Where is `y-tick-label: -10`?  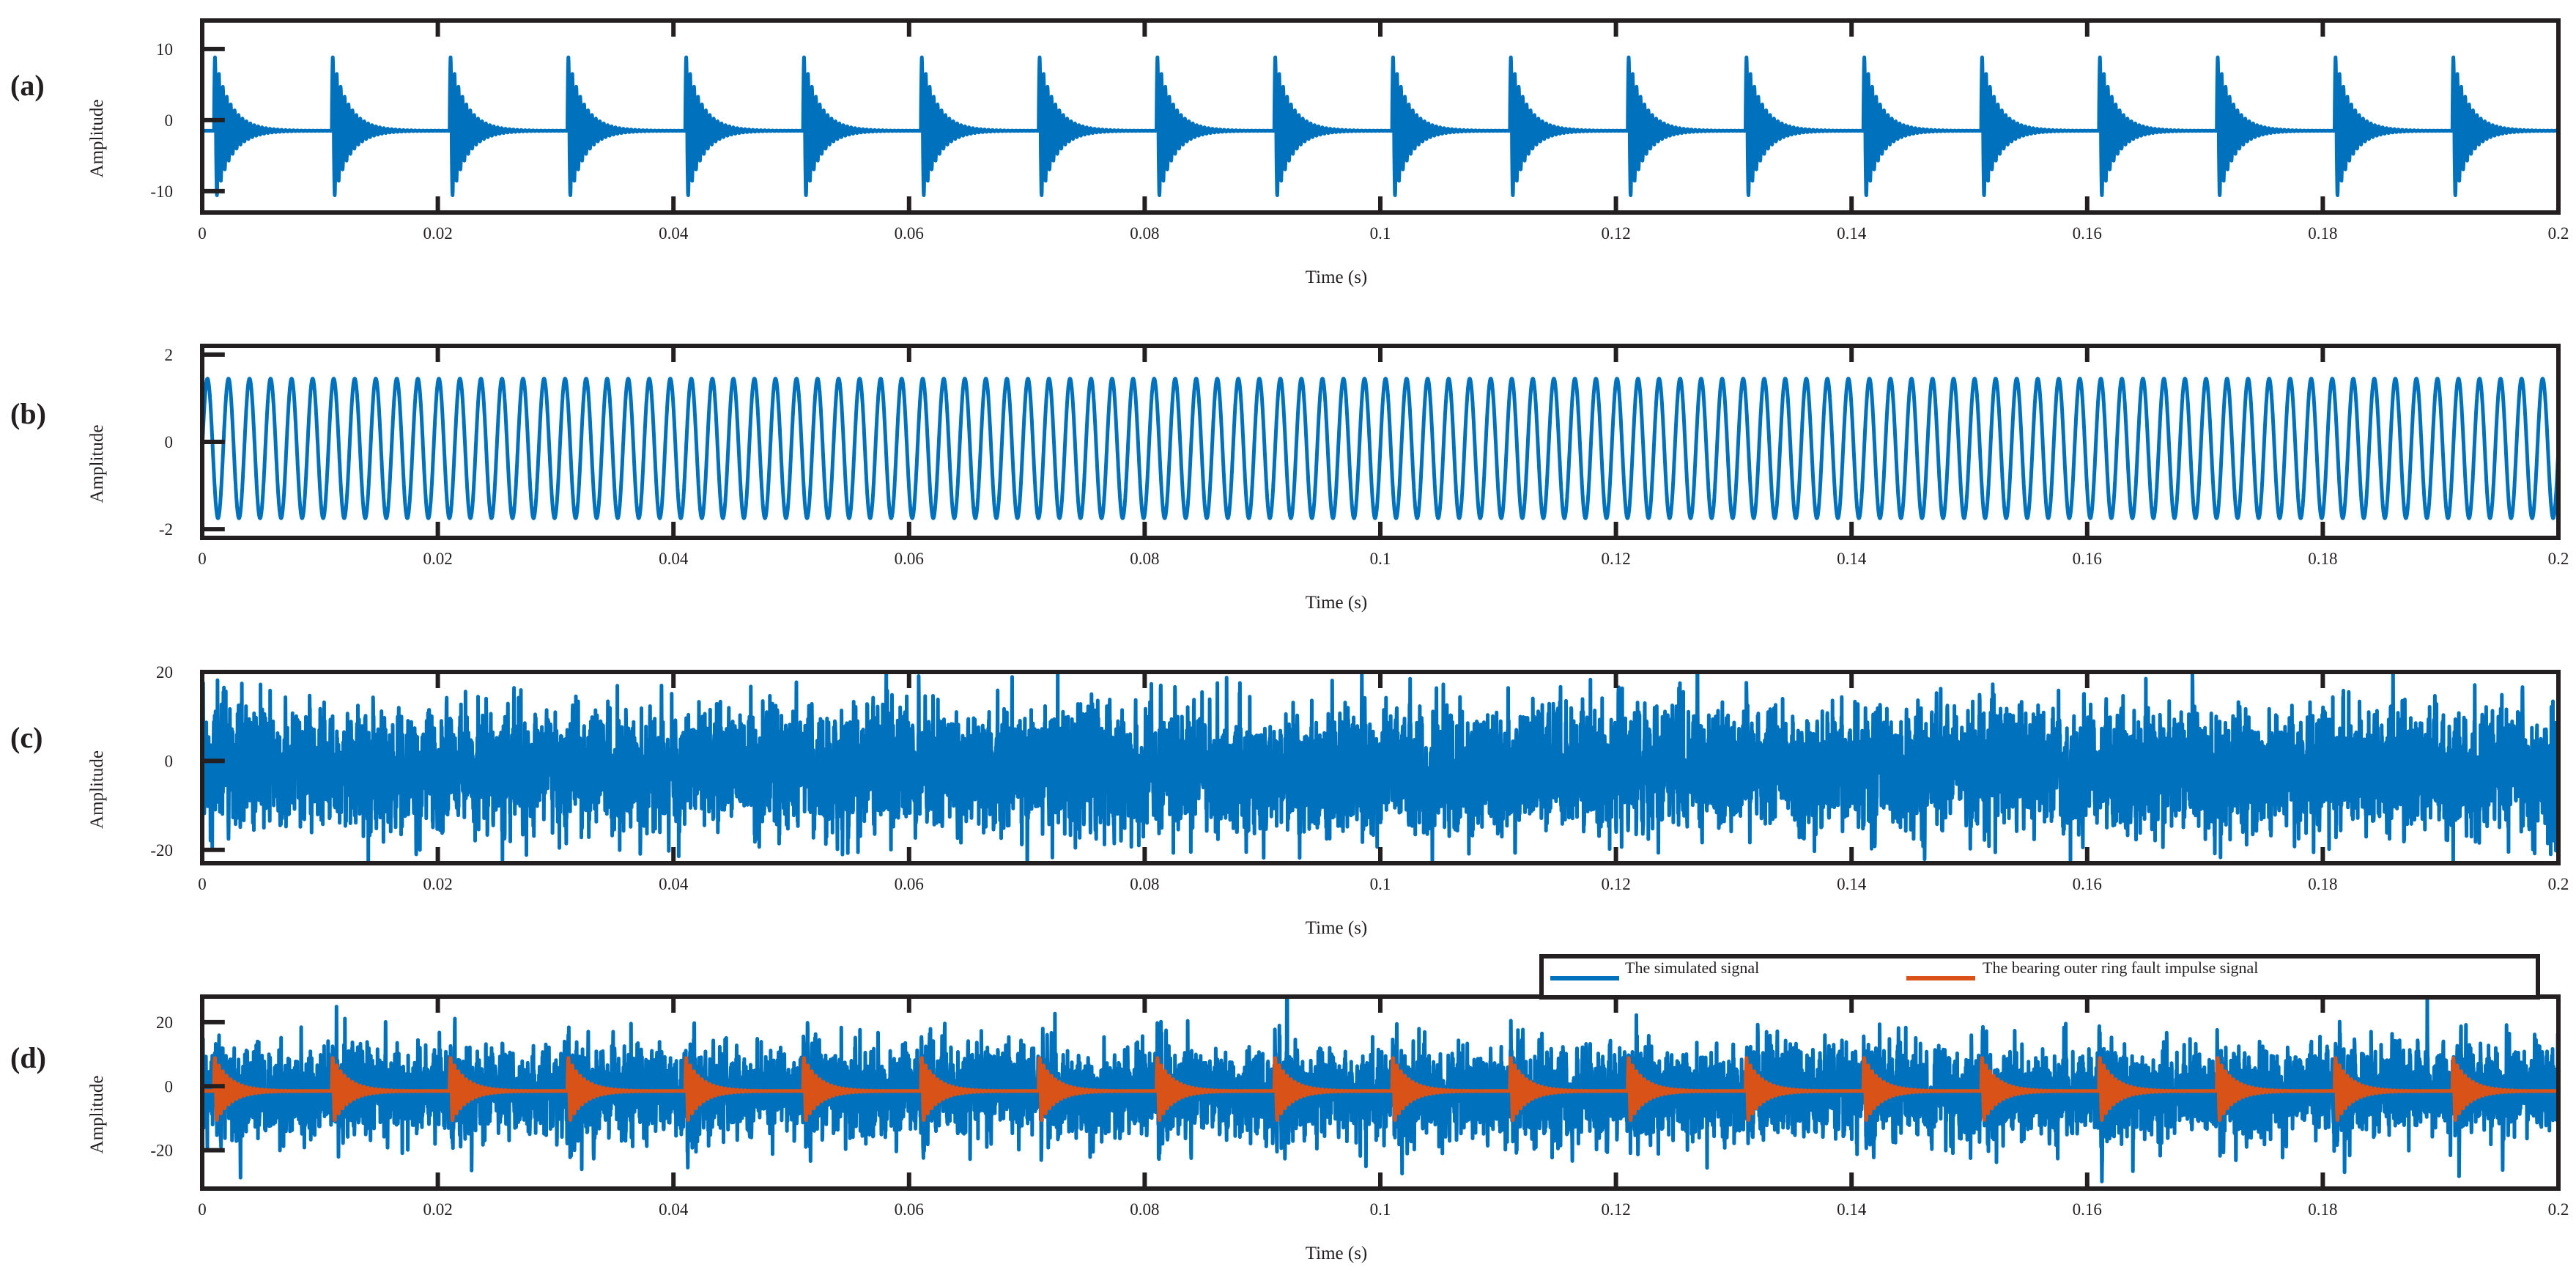
y-tick-label: -10 is located at coordinates (161, 191).